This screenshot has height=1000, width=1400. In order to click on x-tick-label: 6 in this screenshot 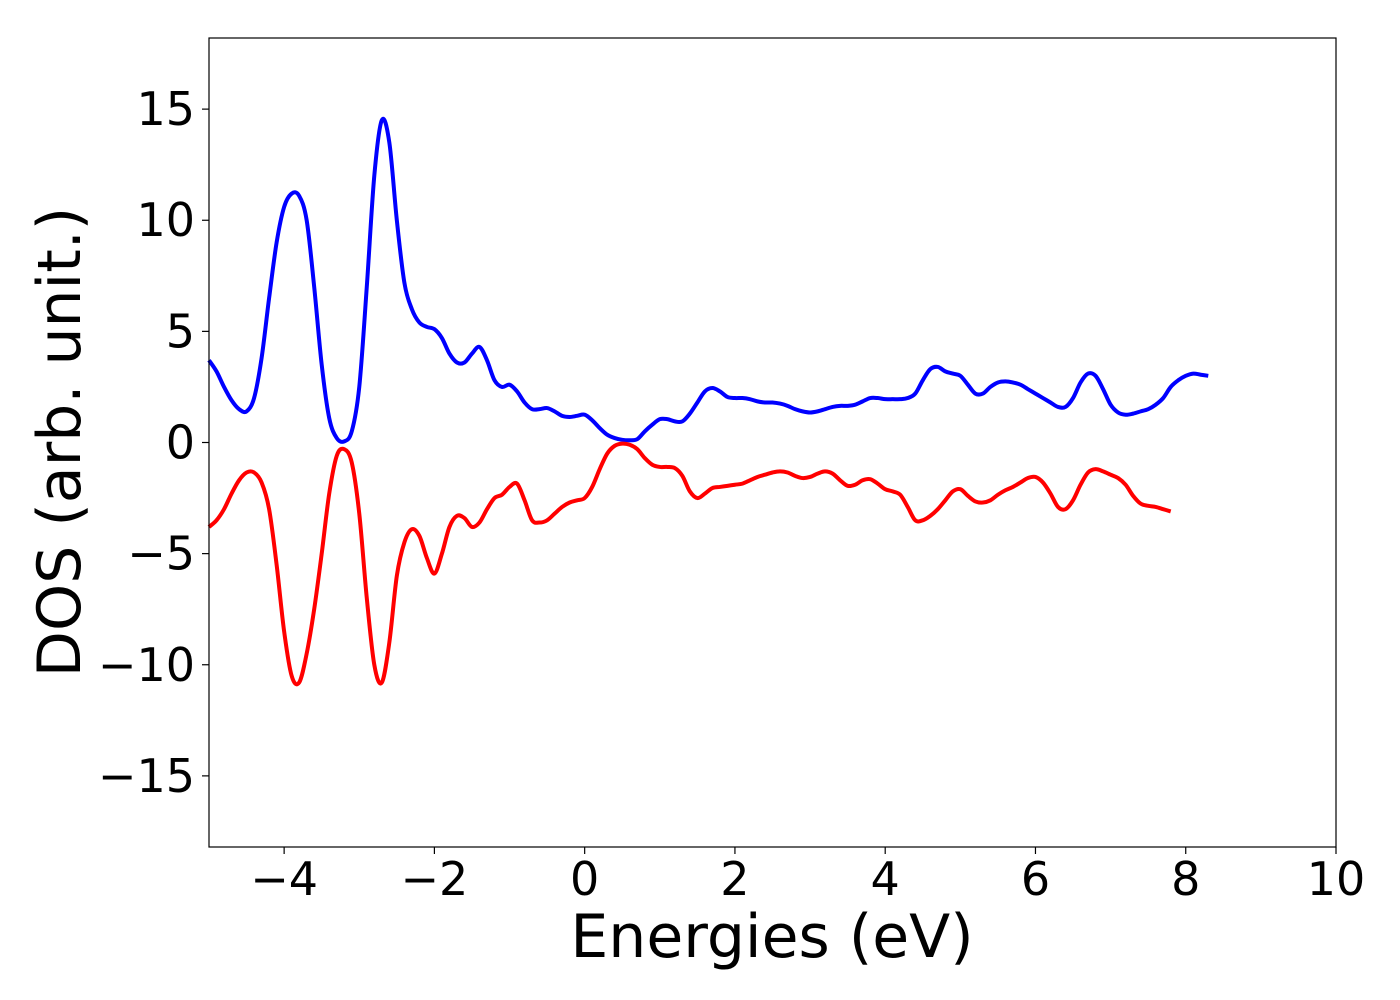, I will do `click(1035, 879)`.